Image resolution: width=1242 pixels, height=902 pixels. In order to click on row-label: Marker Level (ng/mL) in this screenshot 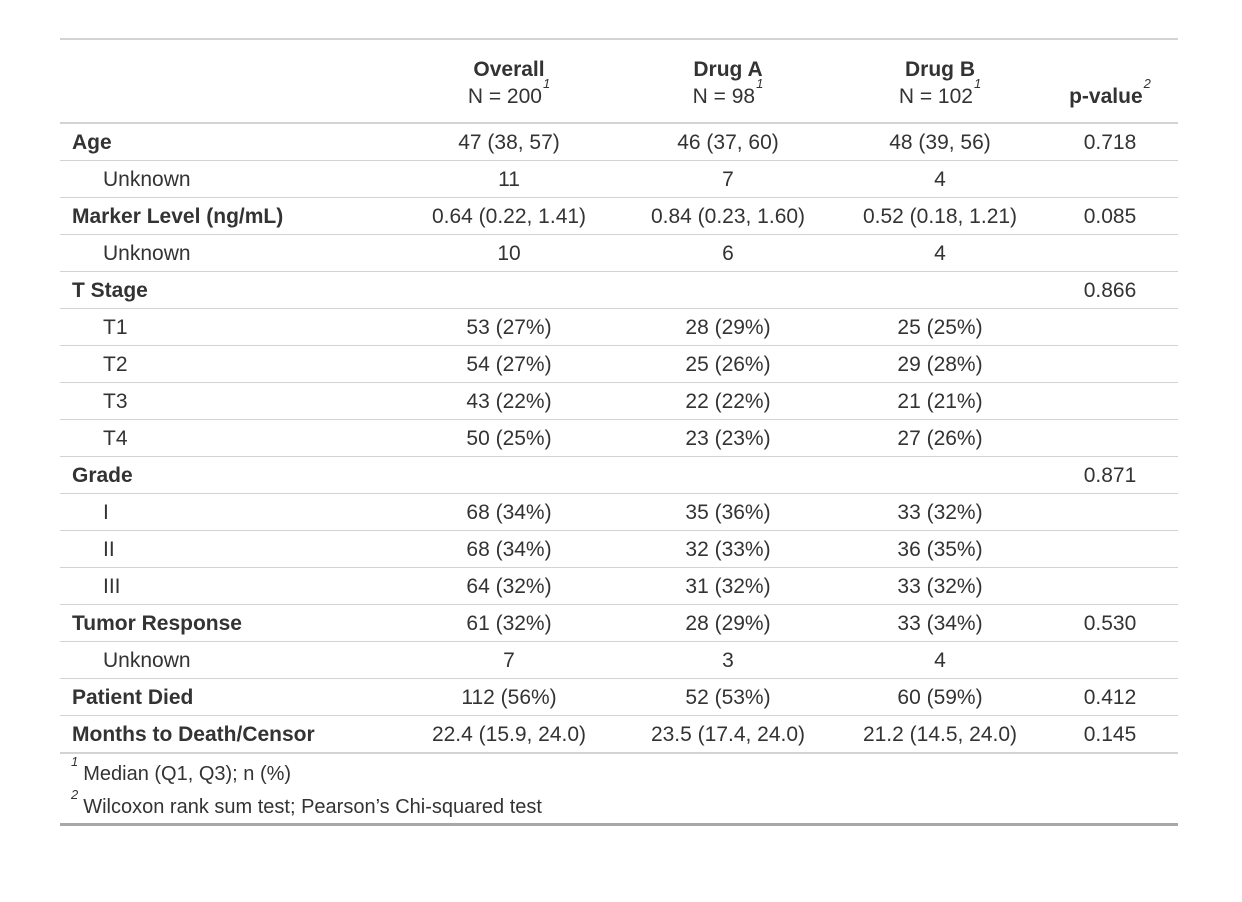, I will do `click(230, 216)`.